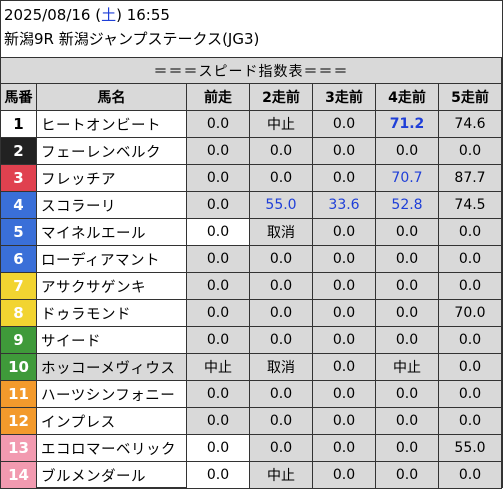  Describe the element at coordinates (111, 340) in the screenshot. I see `horse-name: サイード` at that location.